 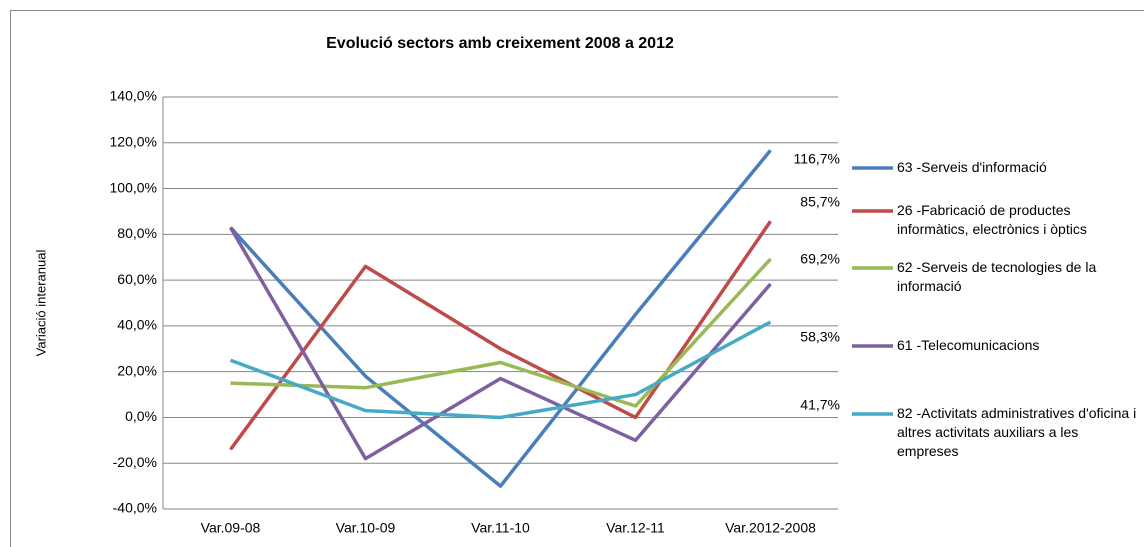 I want to click on y-tick-label: 100,0%, so click(x=133, y=187).